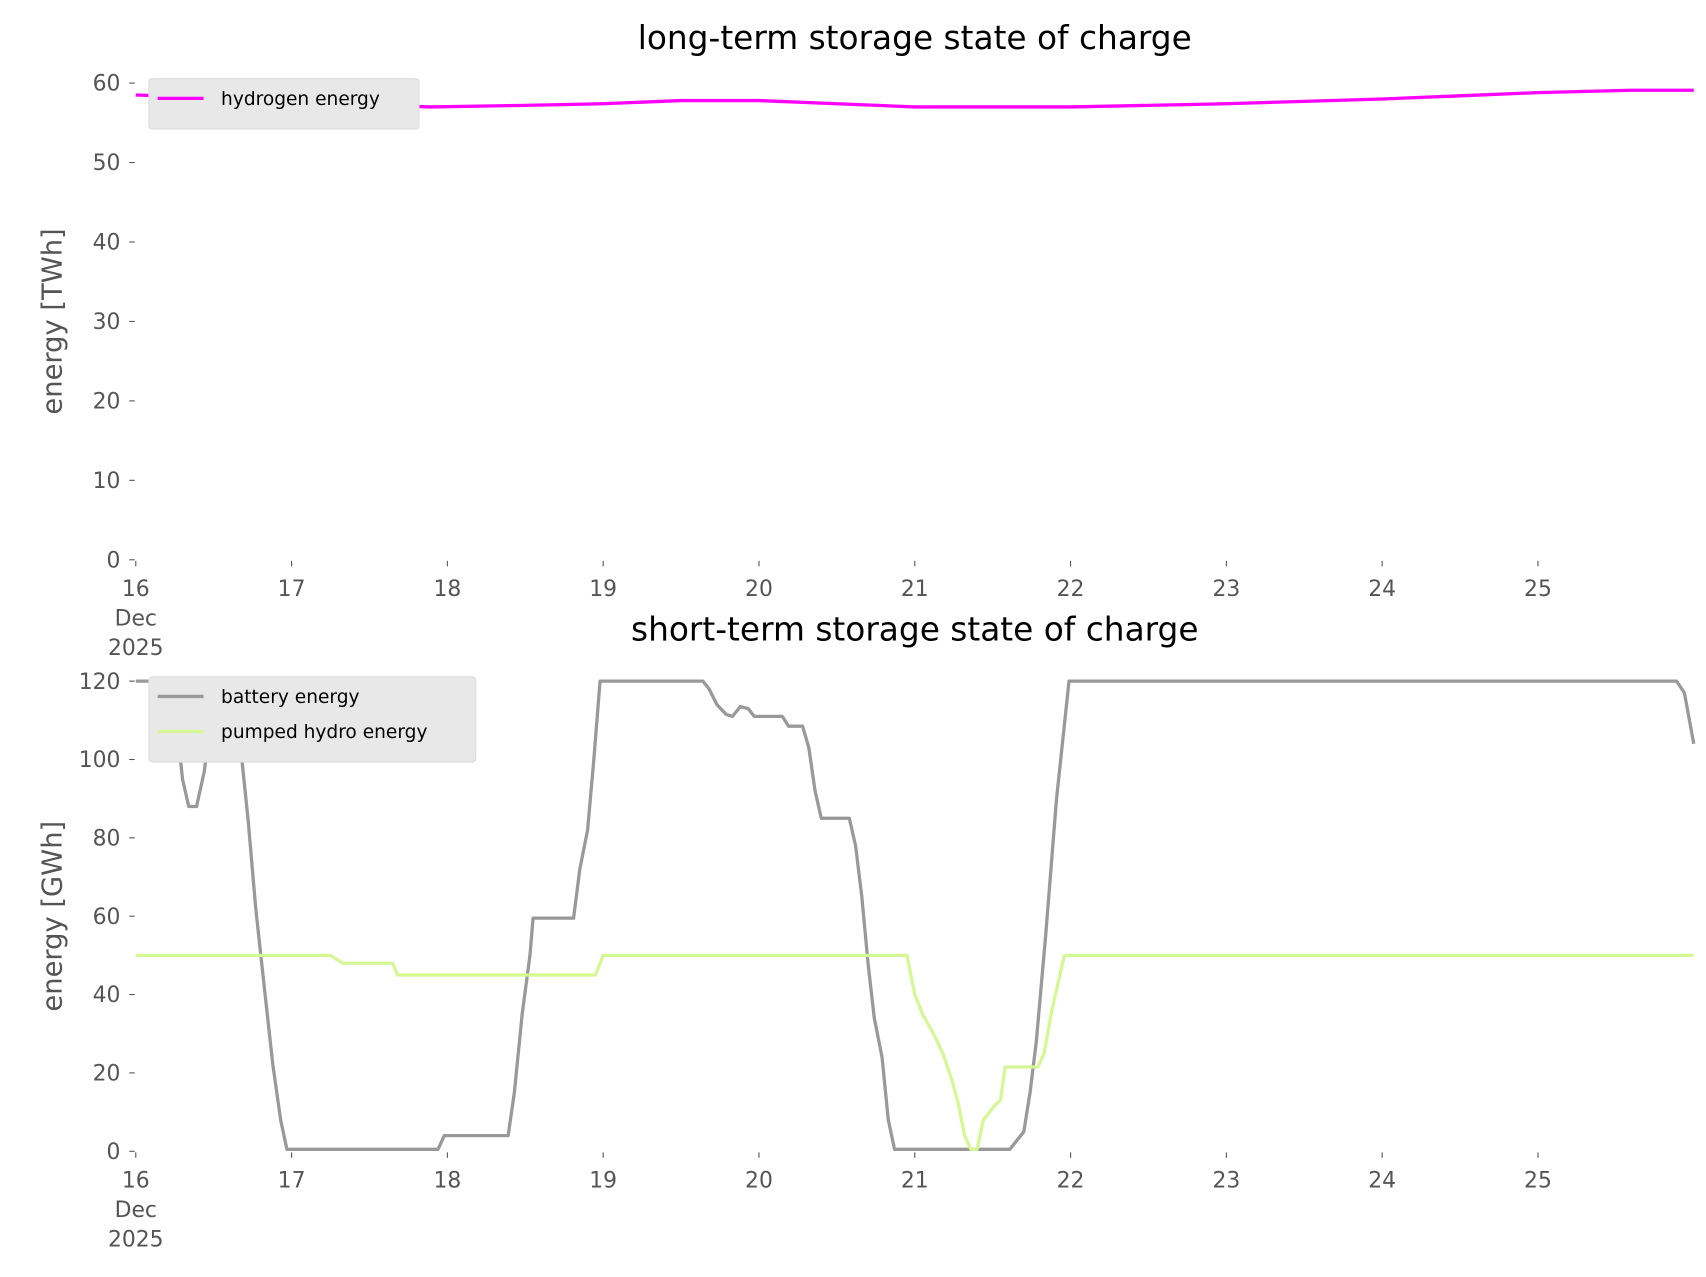 This screenshot has width=1706, height=1277. Describe the element at coordinates (915, 630) in the screenshot. I see `chart-title: short-term storage state of charge` at that location.